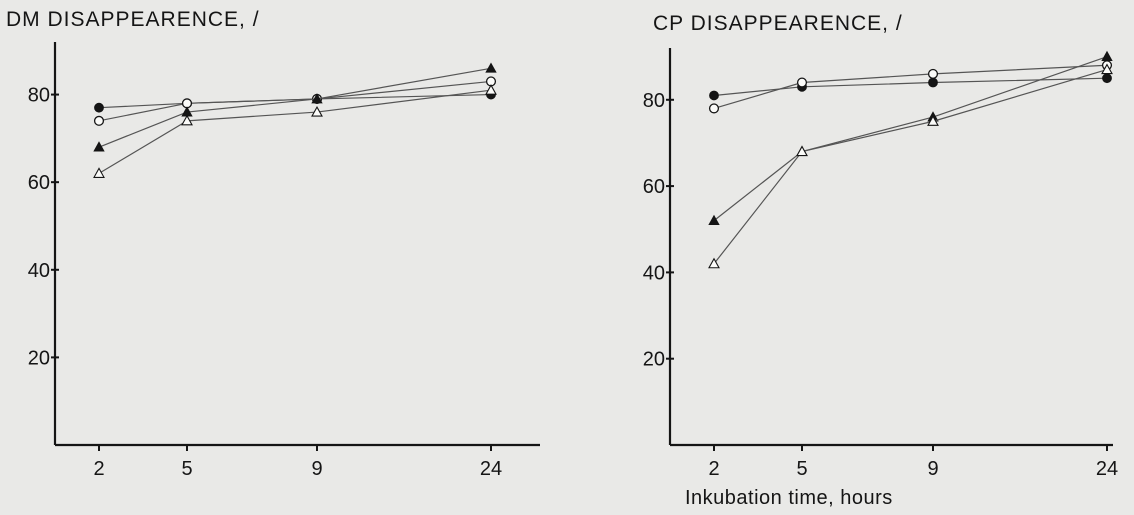  I want to click on cp-x-tick-label: 5, so click(801, 469).